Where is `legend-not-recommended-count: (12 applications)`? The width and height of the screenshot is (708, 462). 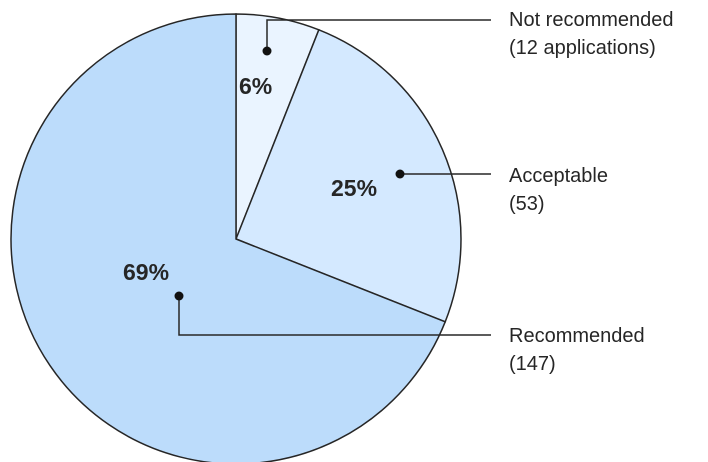 legend-not-recommended-count: (12 applications) is located at coordinates (582, 48).